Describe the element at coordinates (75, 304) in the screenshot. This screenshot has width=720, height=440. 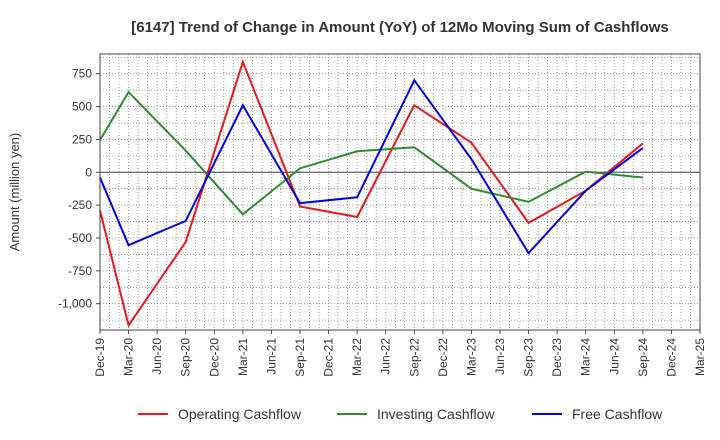
I see `y-tick-label: -1,000` at that location.